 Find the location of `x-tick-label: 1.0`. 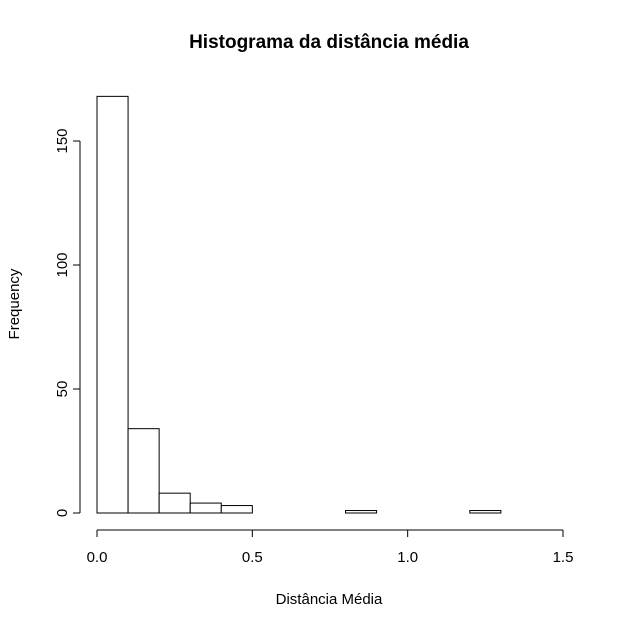

x-tick-label: 1.0 is located at coordinates (407, 557).